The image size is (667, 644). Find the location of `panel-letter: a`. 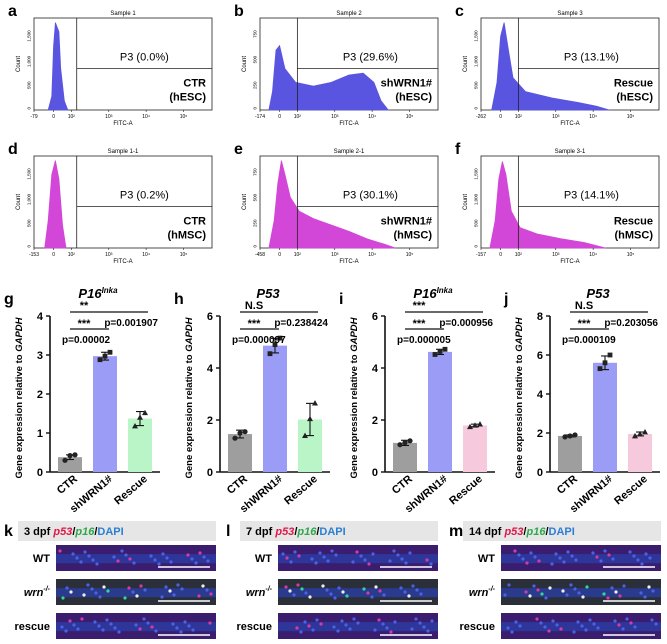

panel-letter: a is located at coordinates (12, 11).